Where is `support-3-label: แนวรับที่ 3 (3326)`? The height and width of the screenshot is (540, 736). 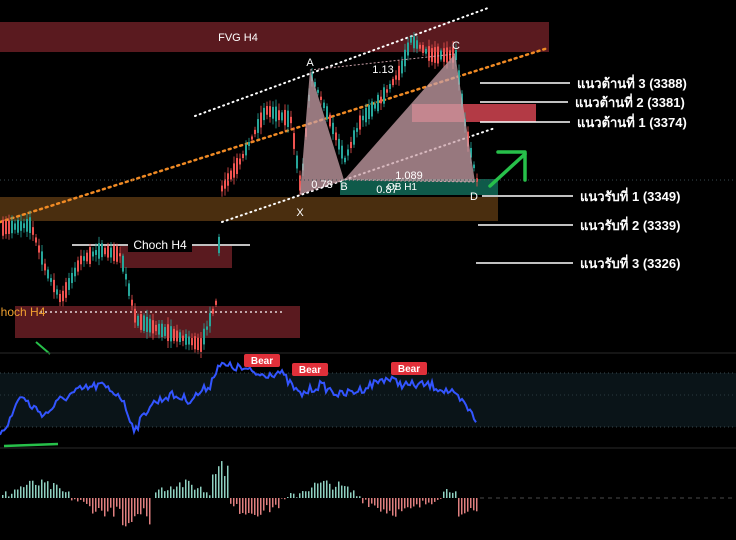
support-3-label: แนวรับที่ 3 (3326) is located at coordinates (630, 262).